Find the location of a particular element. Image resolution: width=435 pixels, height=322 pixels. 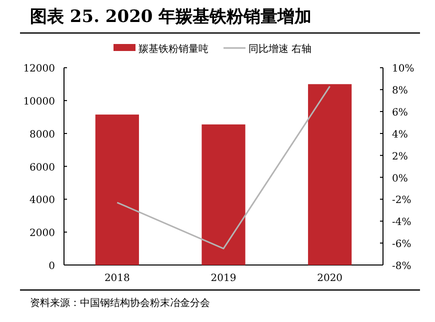

legend-label: 同比增速 右轴 is located at coordinates (280, 49).